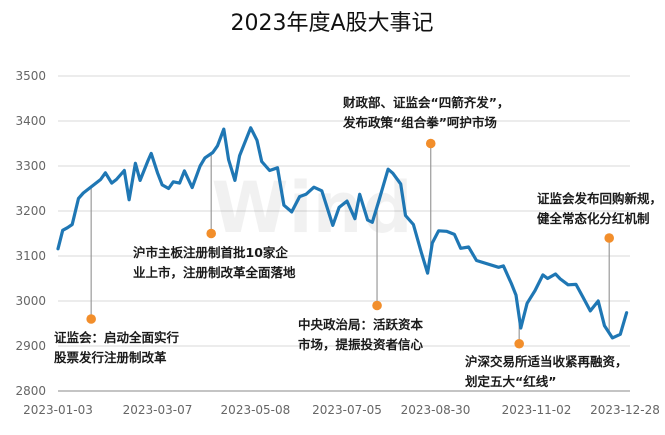 This screenshot has width=665, height=435. What do you see at coordinates (599, 198) in the screenshot?
I see `annotation-text: 证监会发布回购新规，` at bounding box center [599, 198].